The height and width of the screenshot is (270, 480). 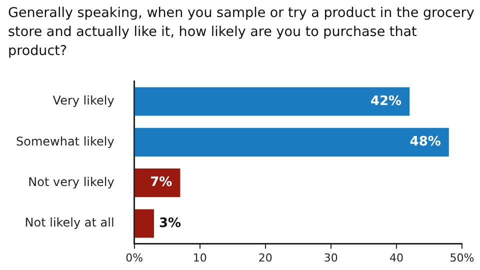 I want to click on data-label: 3%, so click(x=170, y=223).